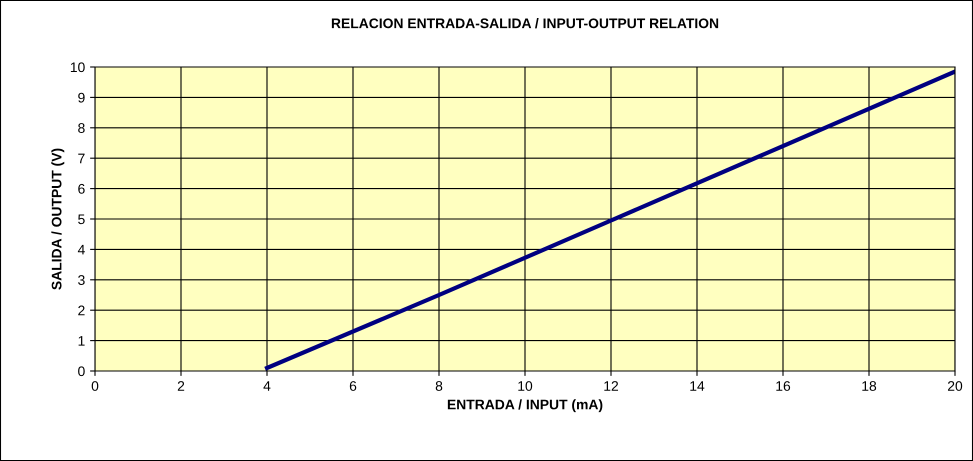 This screenshot has height=461, width=973. I want to click on y-tick-label: 2, so click(81, 311).